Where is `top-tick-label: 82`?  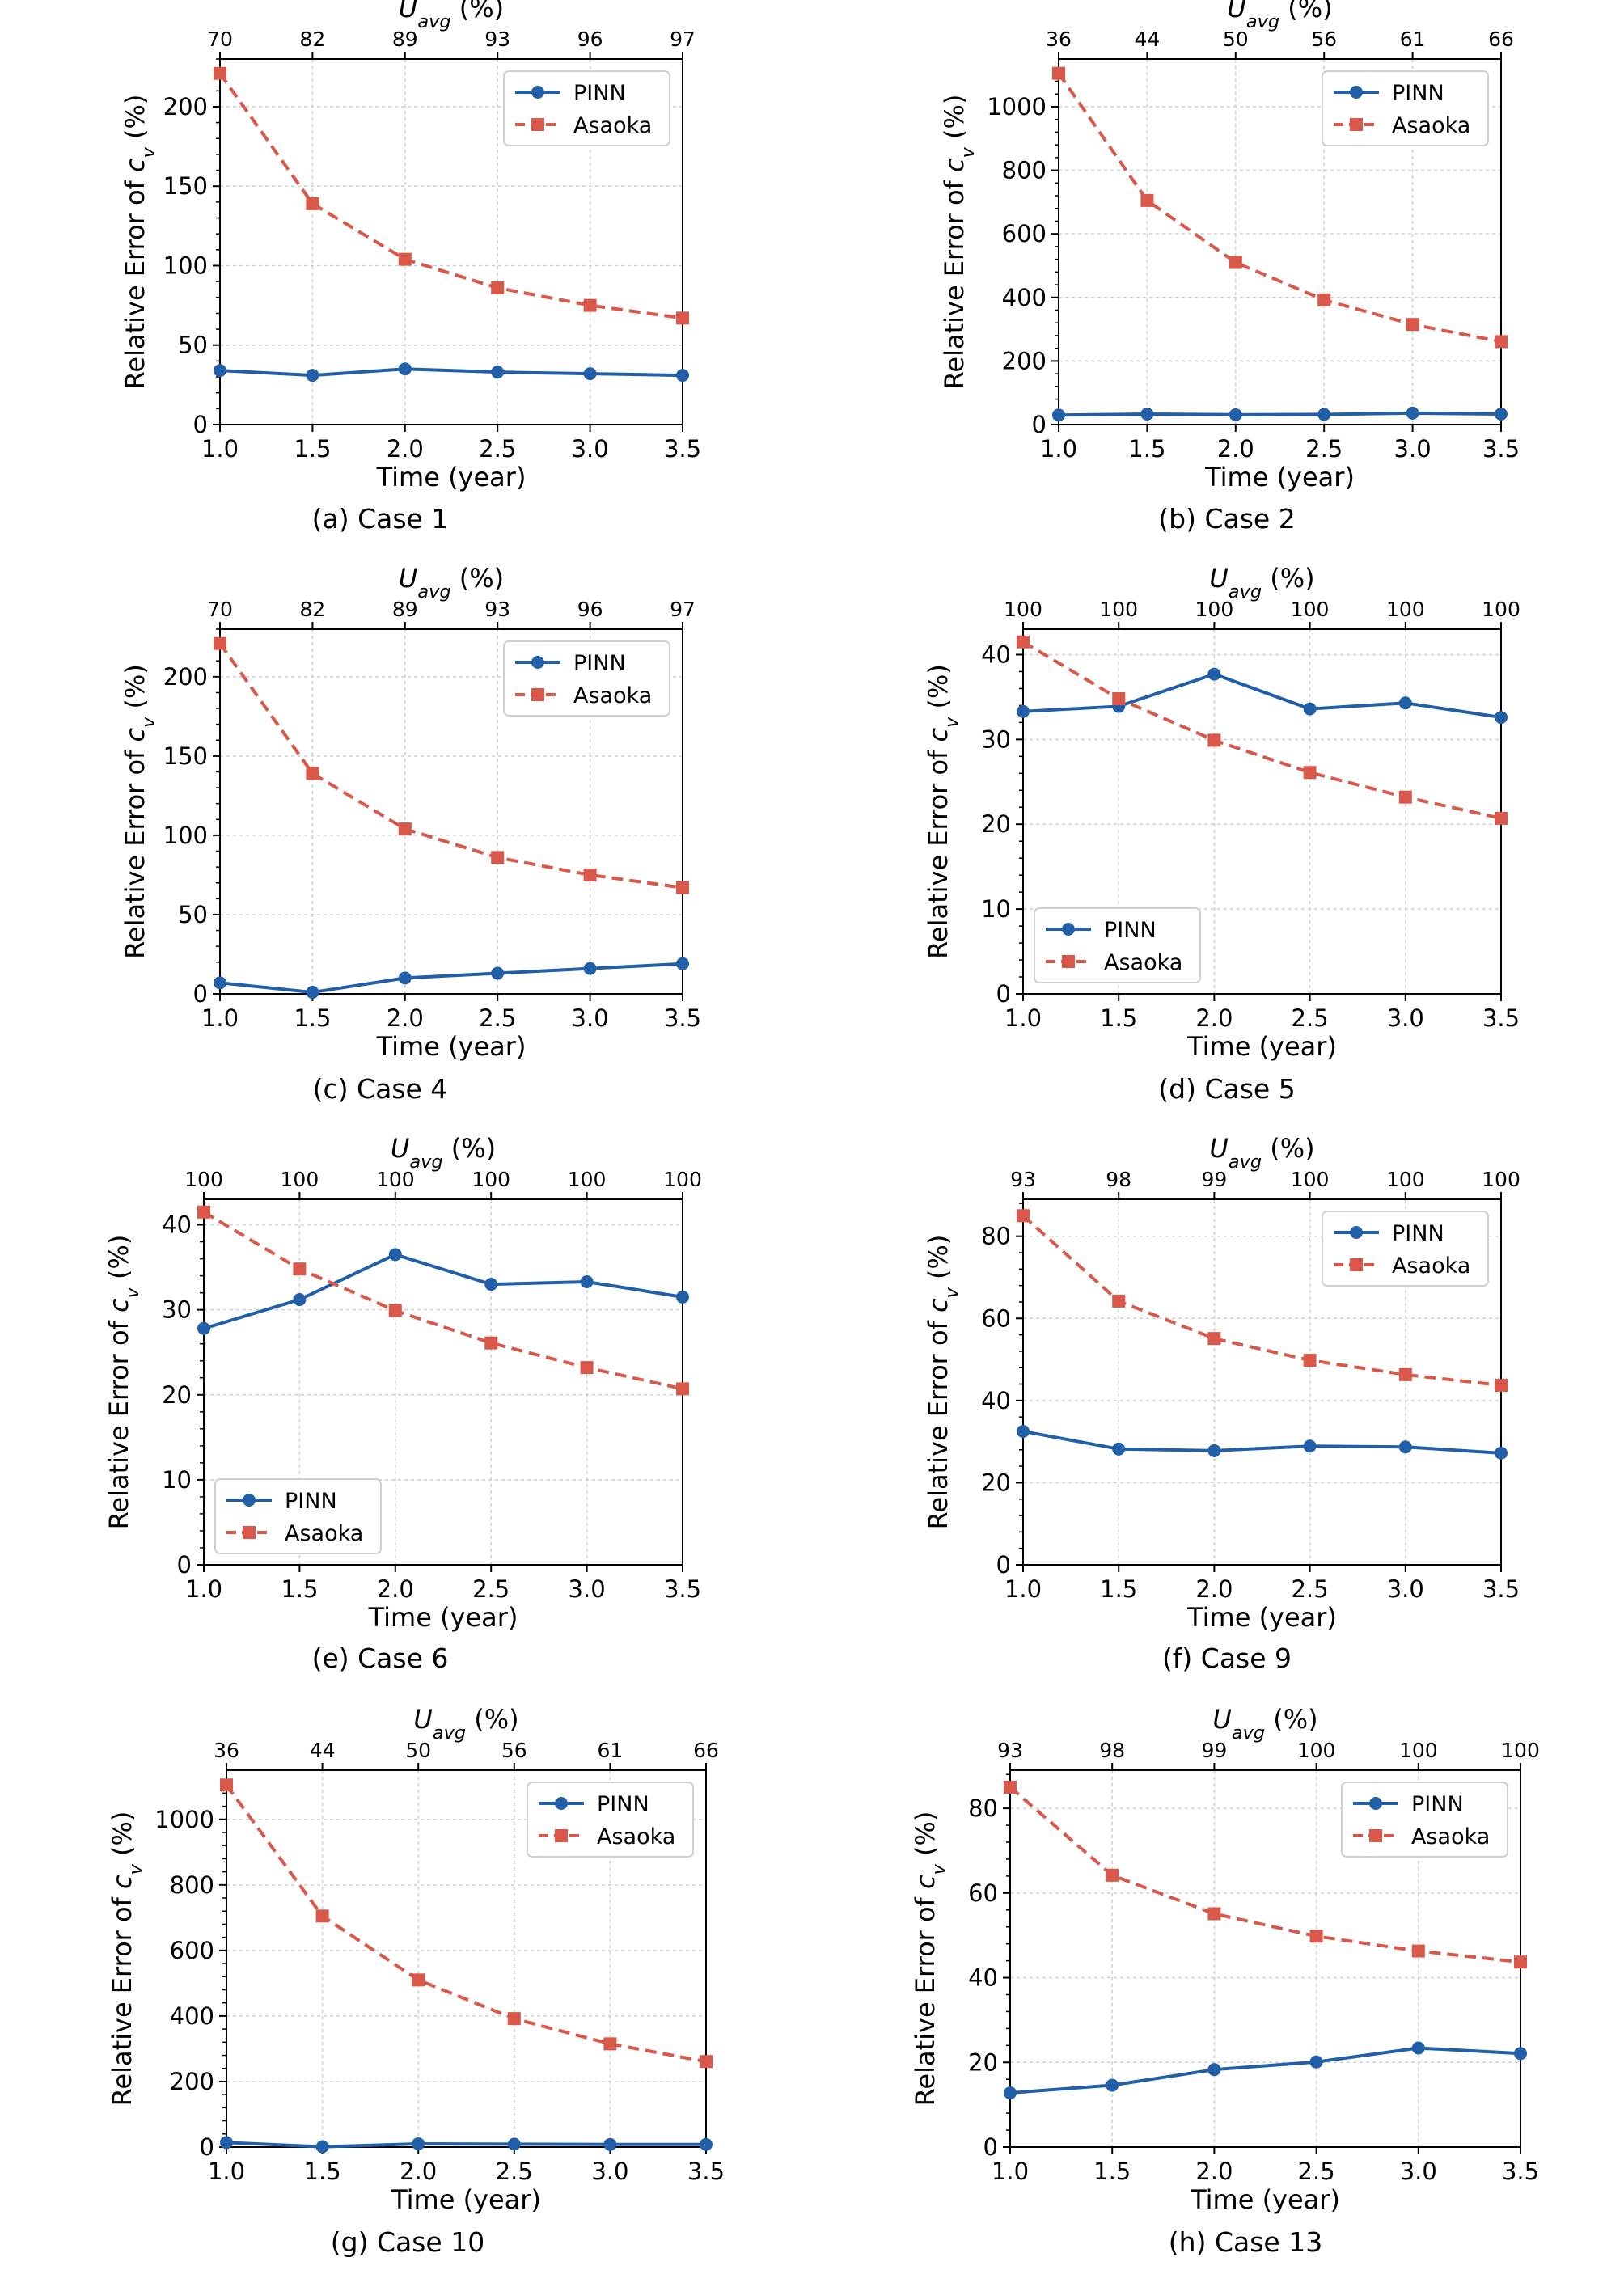
top-tick-label: 82 is located at coordinates (312, 609).